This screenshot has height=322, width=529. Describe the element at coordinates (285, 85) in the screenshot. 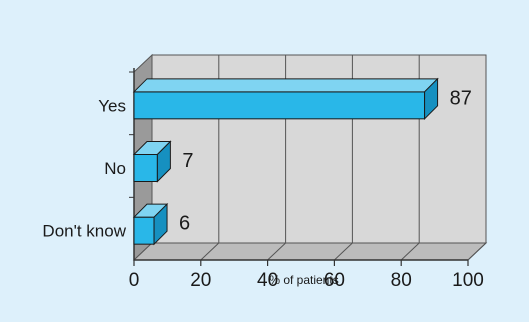

I see `bar-top-yes` at that location.